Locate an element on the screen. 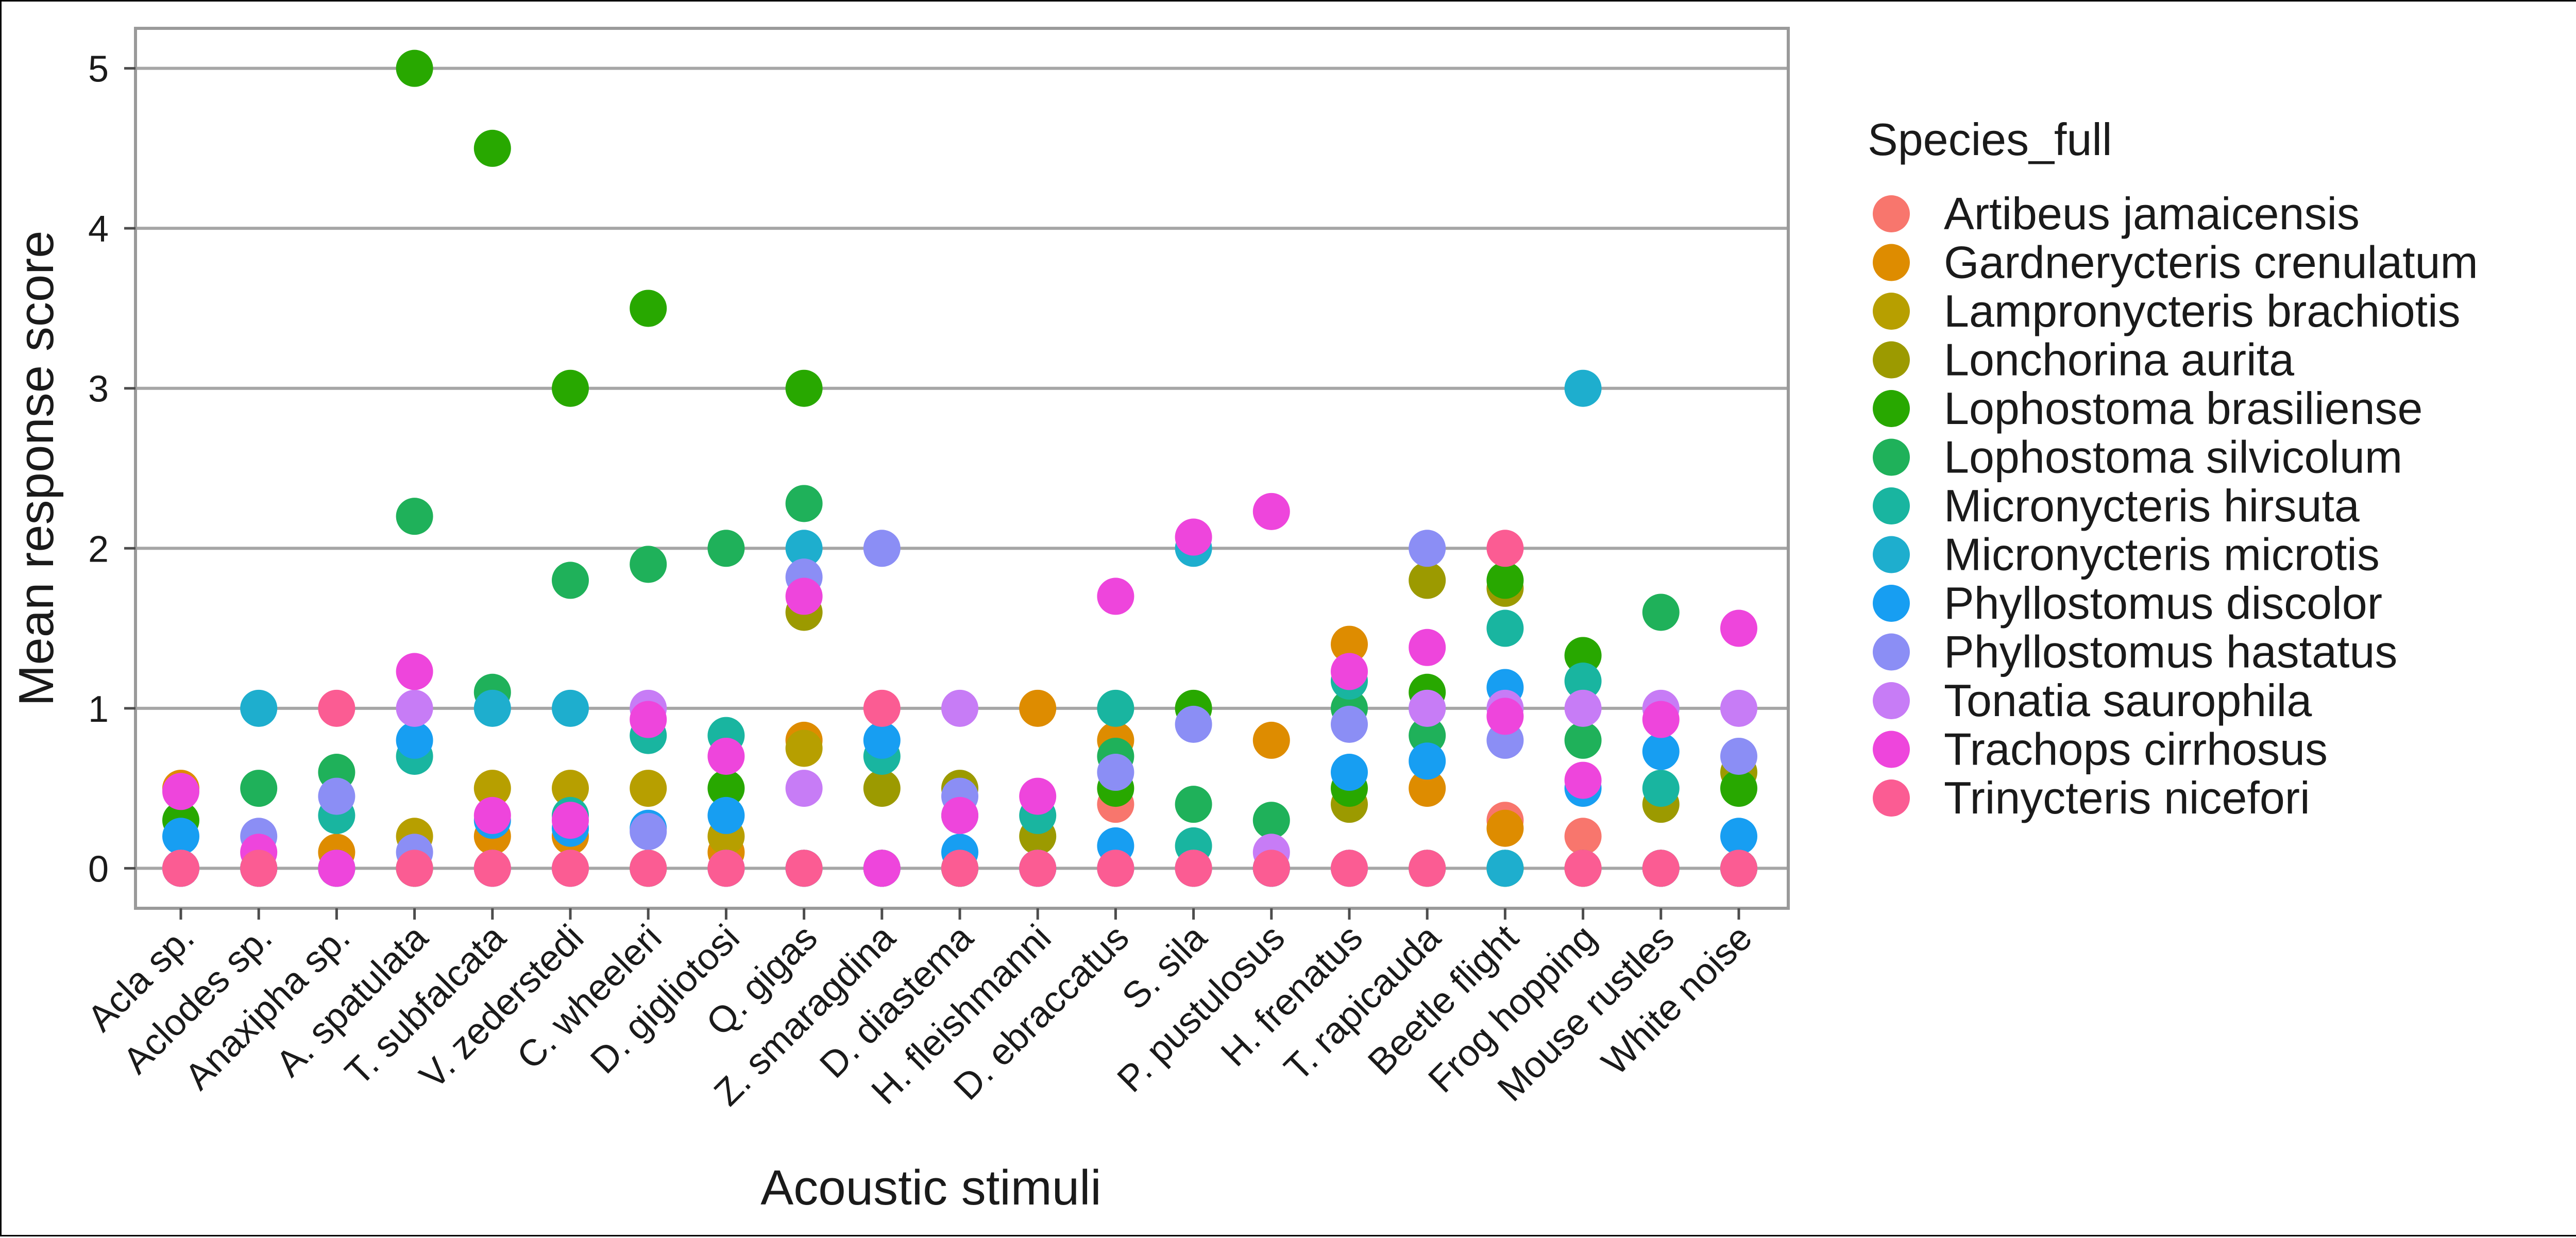 The height and width of the screenshot is (1238, 2576). legend-item: Micronycteris hirsuta is located at coordinates (2116, 505).